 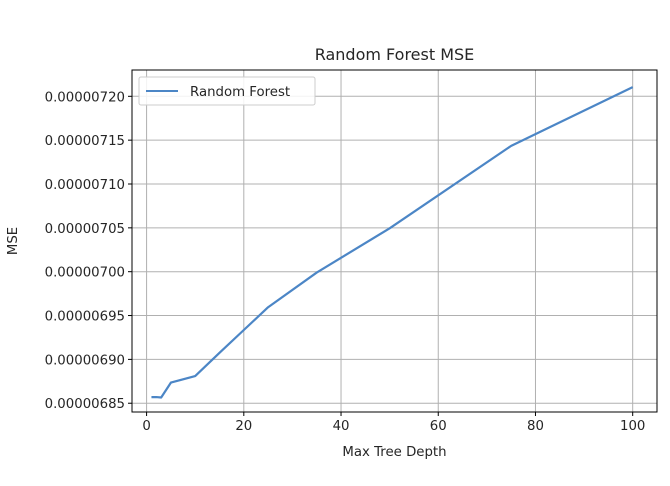 I want to click on y-tick-label: 0.00000700, so click(x=85, y=273).